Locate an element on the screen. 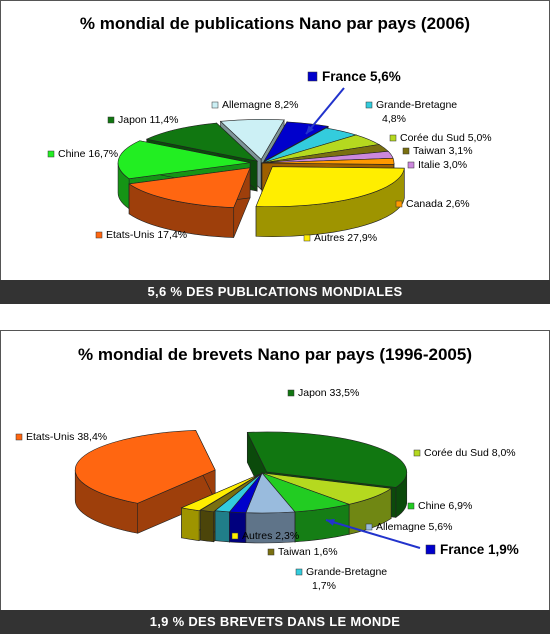 The image size is (550, 635). slice-label-allemagne: Allemagne 8,2% is located at coordinates (254, 105).